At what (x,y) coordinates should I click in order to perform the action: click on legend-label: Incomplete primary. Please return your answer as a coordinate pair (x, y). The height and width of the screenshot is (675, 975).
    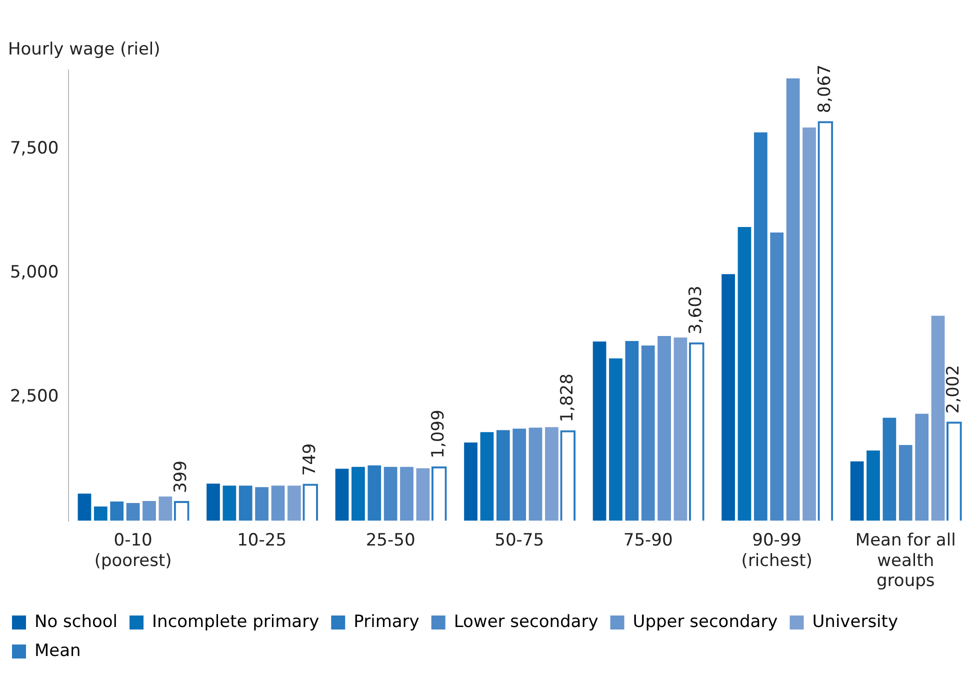
    Looking at the image, I should click on (236, 622).